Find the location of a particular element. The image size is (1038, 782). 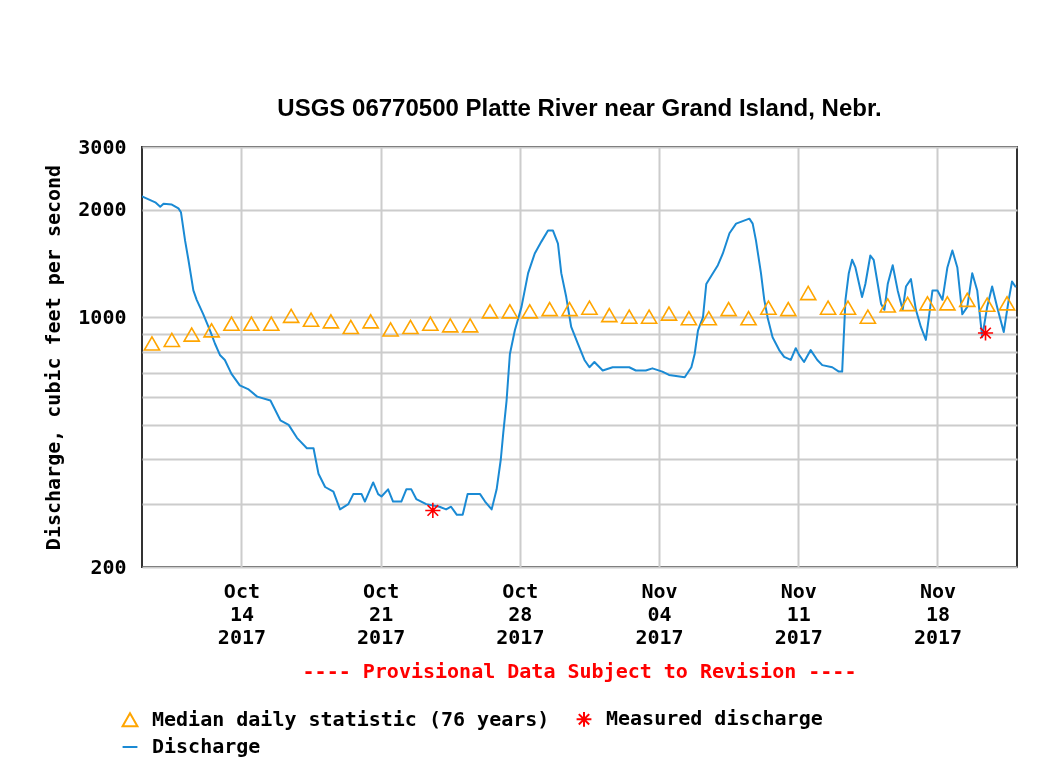

chart-title: USGS 06770500 Platte River near Grand Island, Nebr. is located at coordinates (579, 107).